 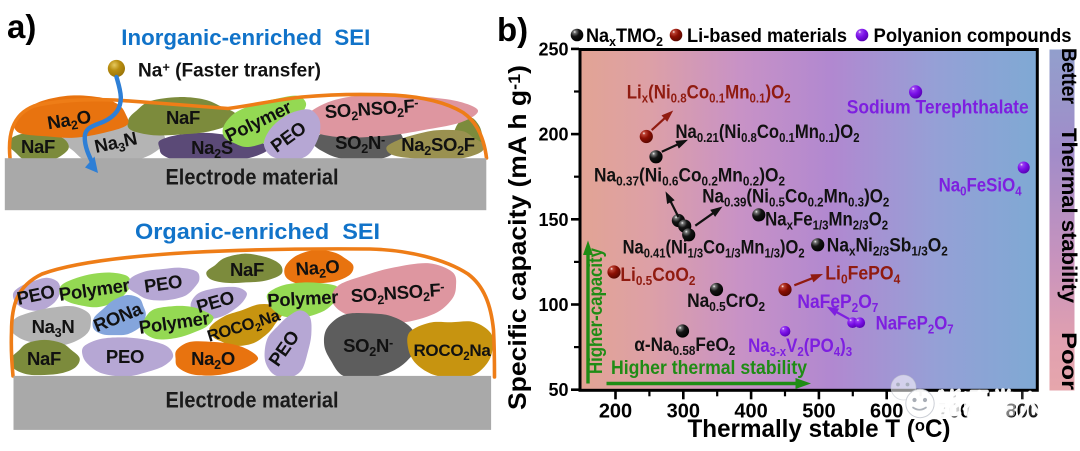 What do you see at coordinates (1068, 76) in the screenshot?
I see `svg-text: Better` at bounding box center [1068, 76].